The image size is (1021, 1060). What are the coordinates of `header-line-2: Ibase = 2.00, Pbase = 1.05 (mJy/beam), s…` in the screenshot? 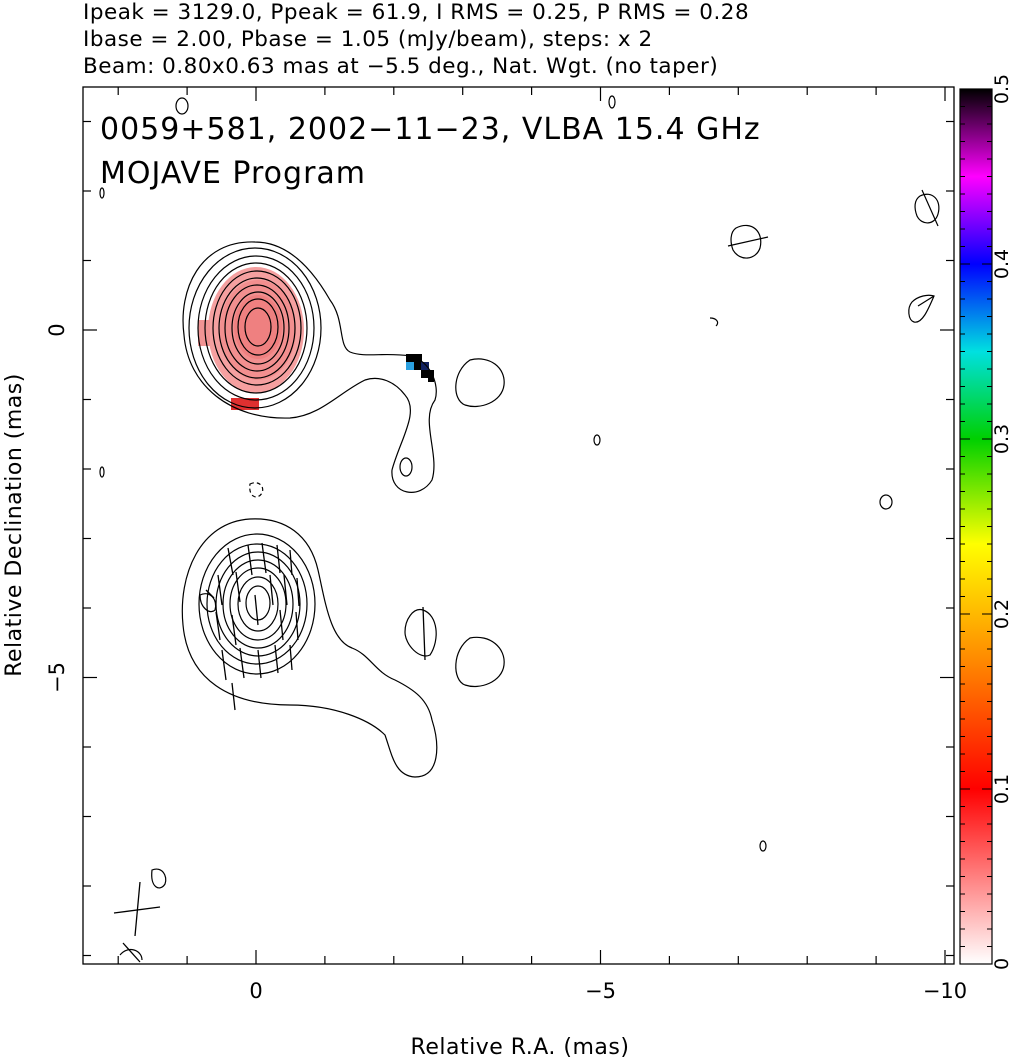 It's located at (368, 39).